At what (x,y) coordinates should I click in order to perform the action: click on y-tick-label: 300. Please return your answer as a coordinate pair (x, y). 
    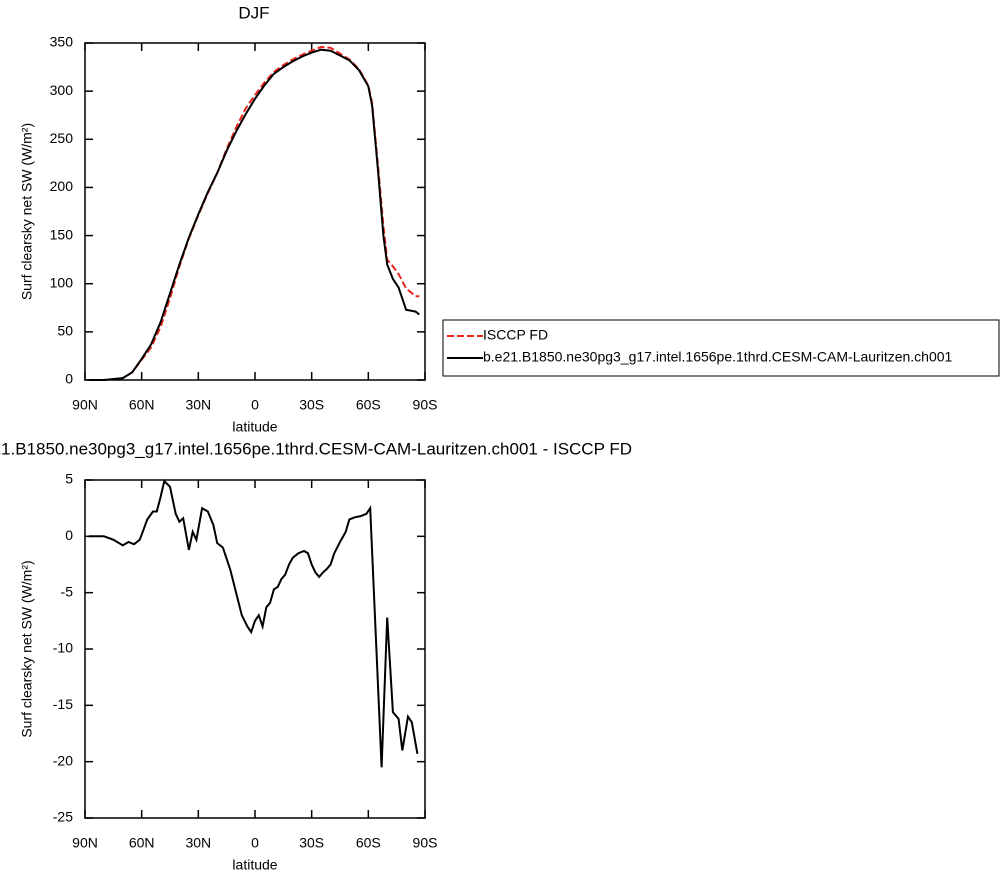
    Looking at the image, I should click on (62, 90).